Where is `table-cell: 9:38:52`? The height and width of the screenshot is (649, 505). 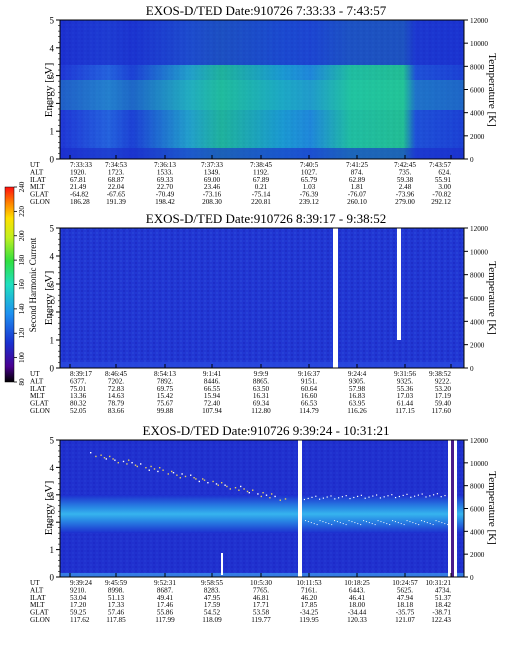 table-cell: 9:38:52 is located at coordinates (440, 374).